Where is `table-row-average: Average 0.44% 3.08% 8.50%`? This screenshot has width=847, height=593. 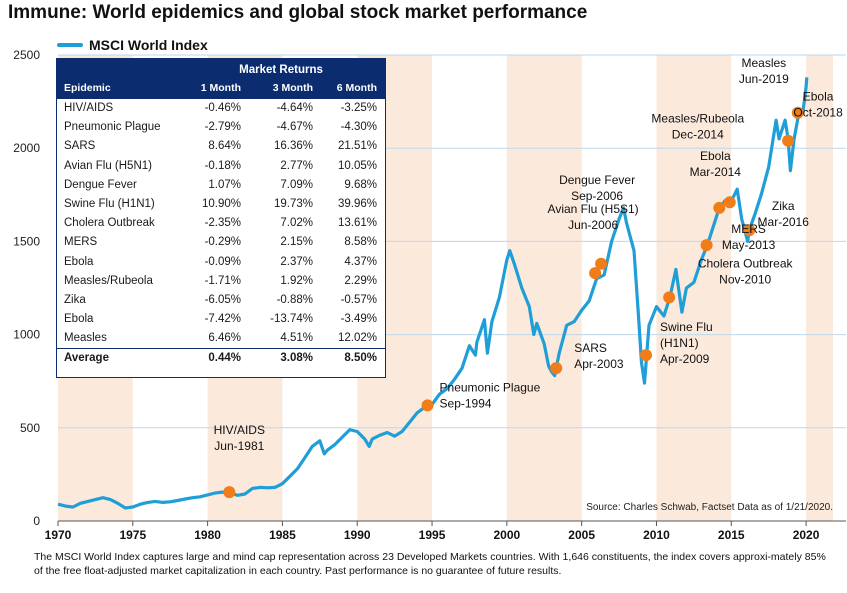
table-row-average: Average 0.44% 3.08% 8.50% is located at coordinates (221, 358).